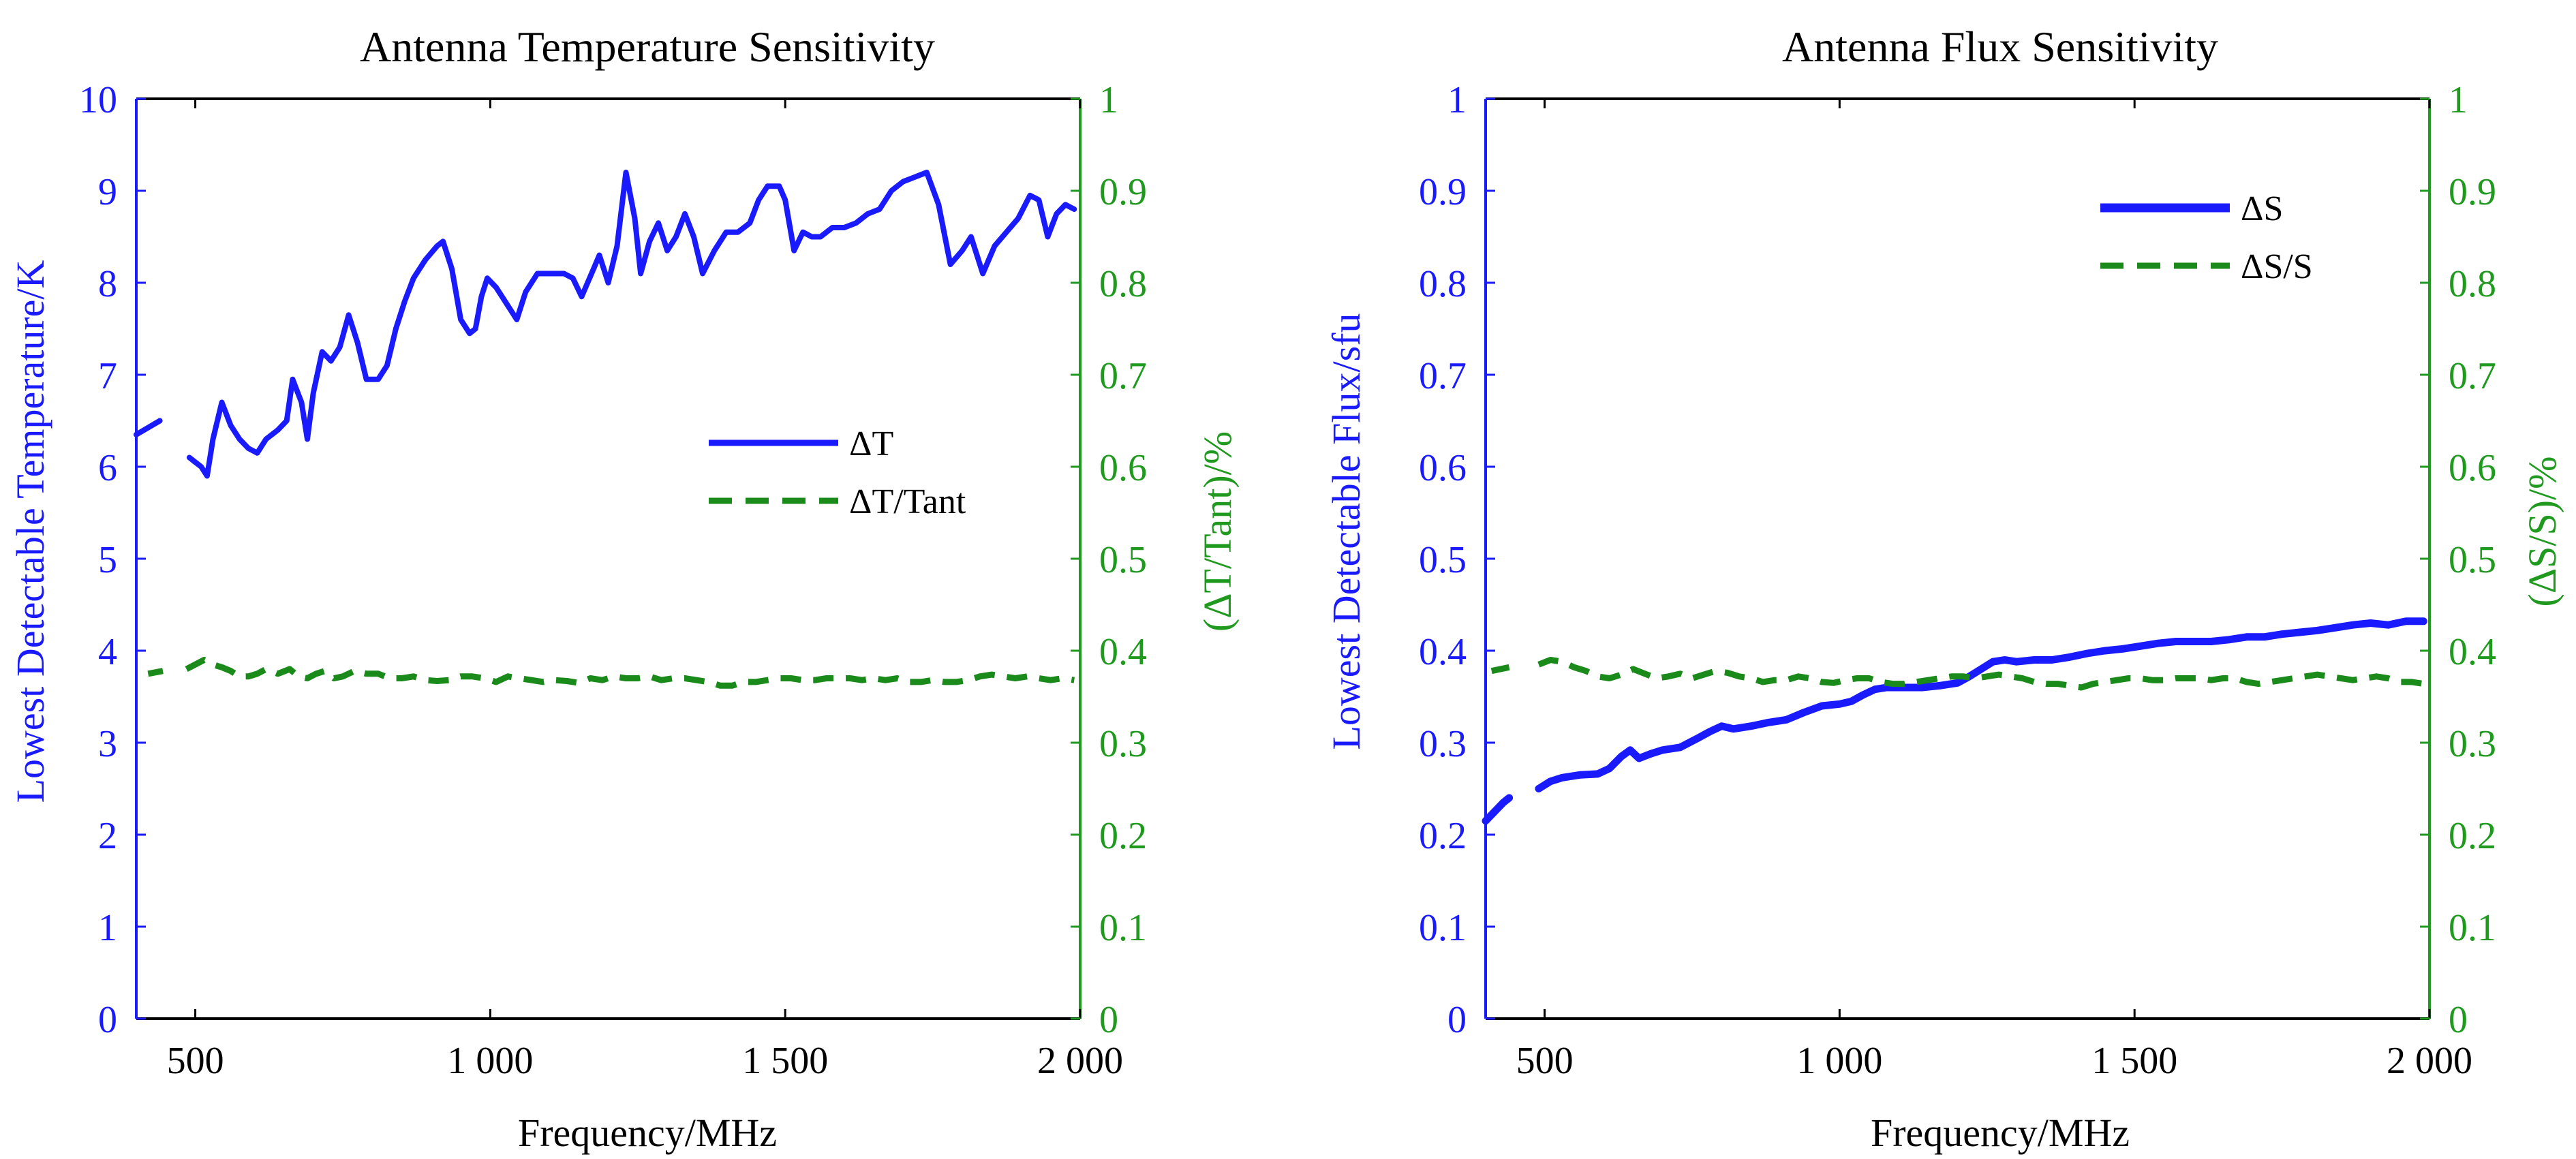 Image resolution: width=2576 pixels, height=1159 pixels. I want to click on legend-label-delta-t-tant: ΔT/Tant, so click(907, 502).